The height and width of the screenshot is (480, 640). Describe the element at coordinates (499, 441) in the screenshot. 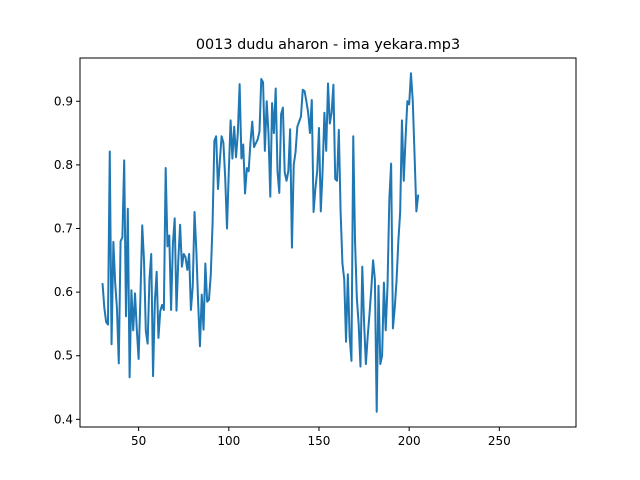

I see `x-tick-label: 250` at that location.